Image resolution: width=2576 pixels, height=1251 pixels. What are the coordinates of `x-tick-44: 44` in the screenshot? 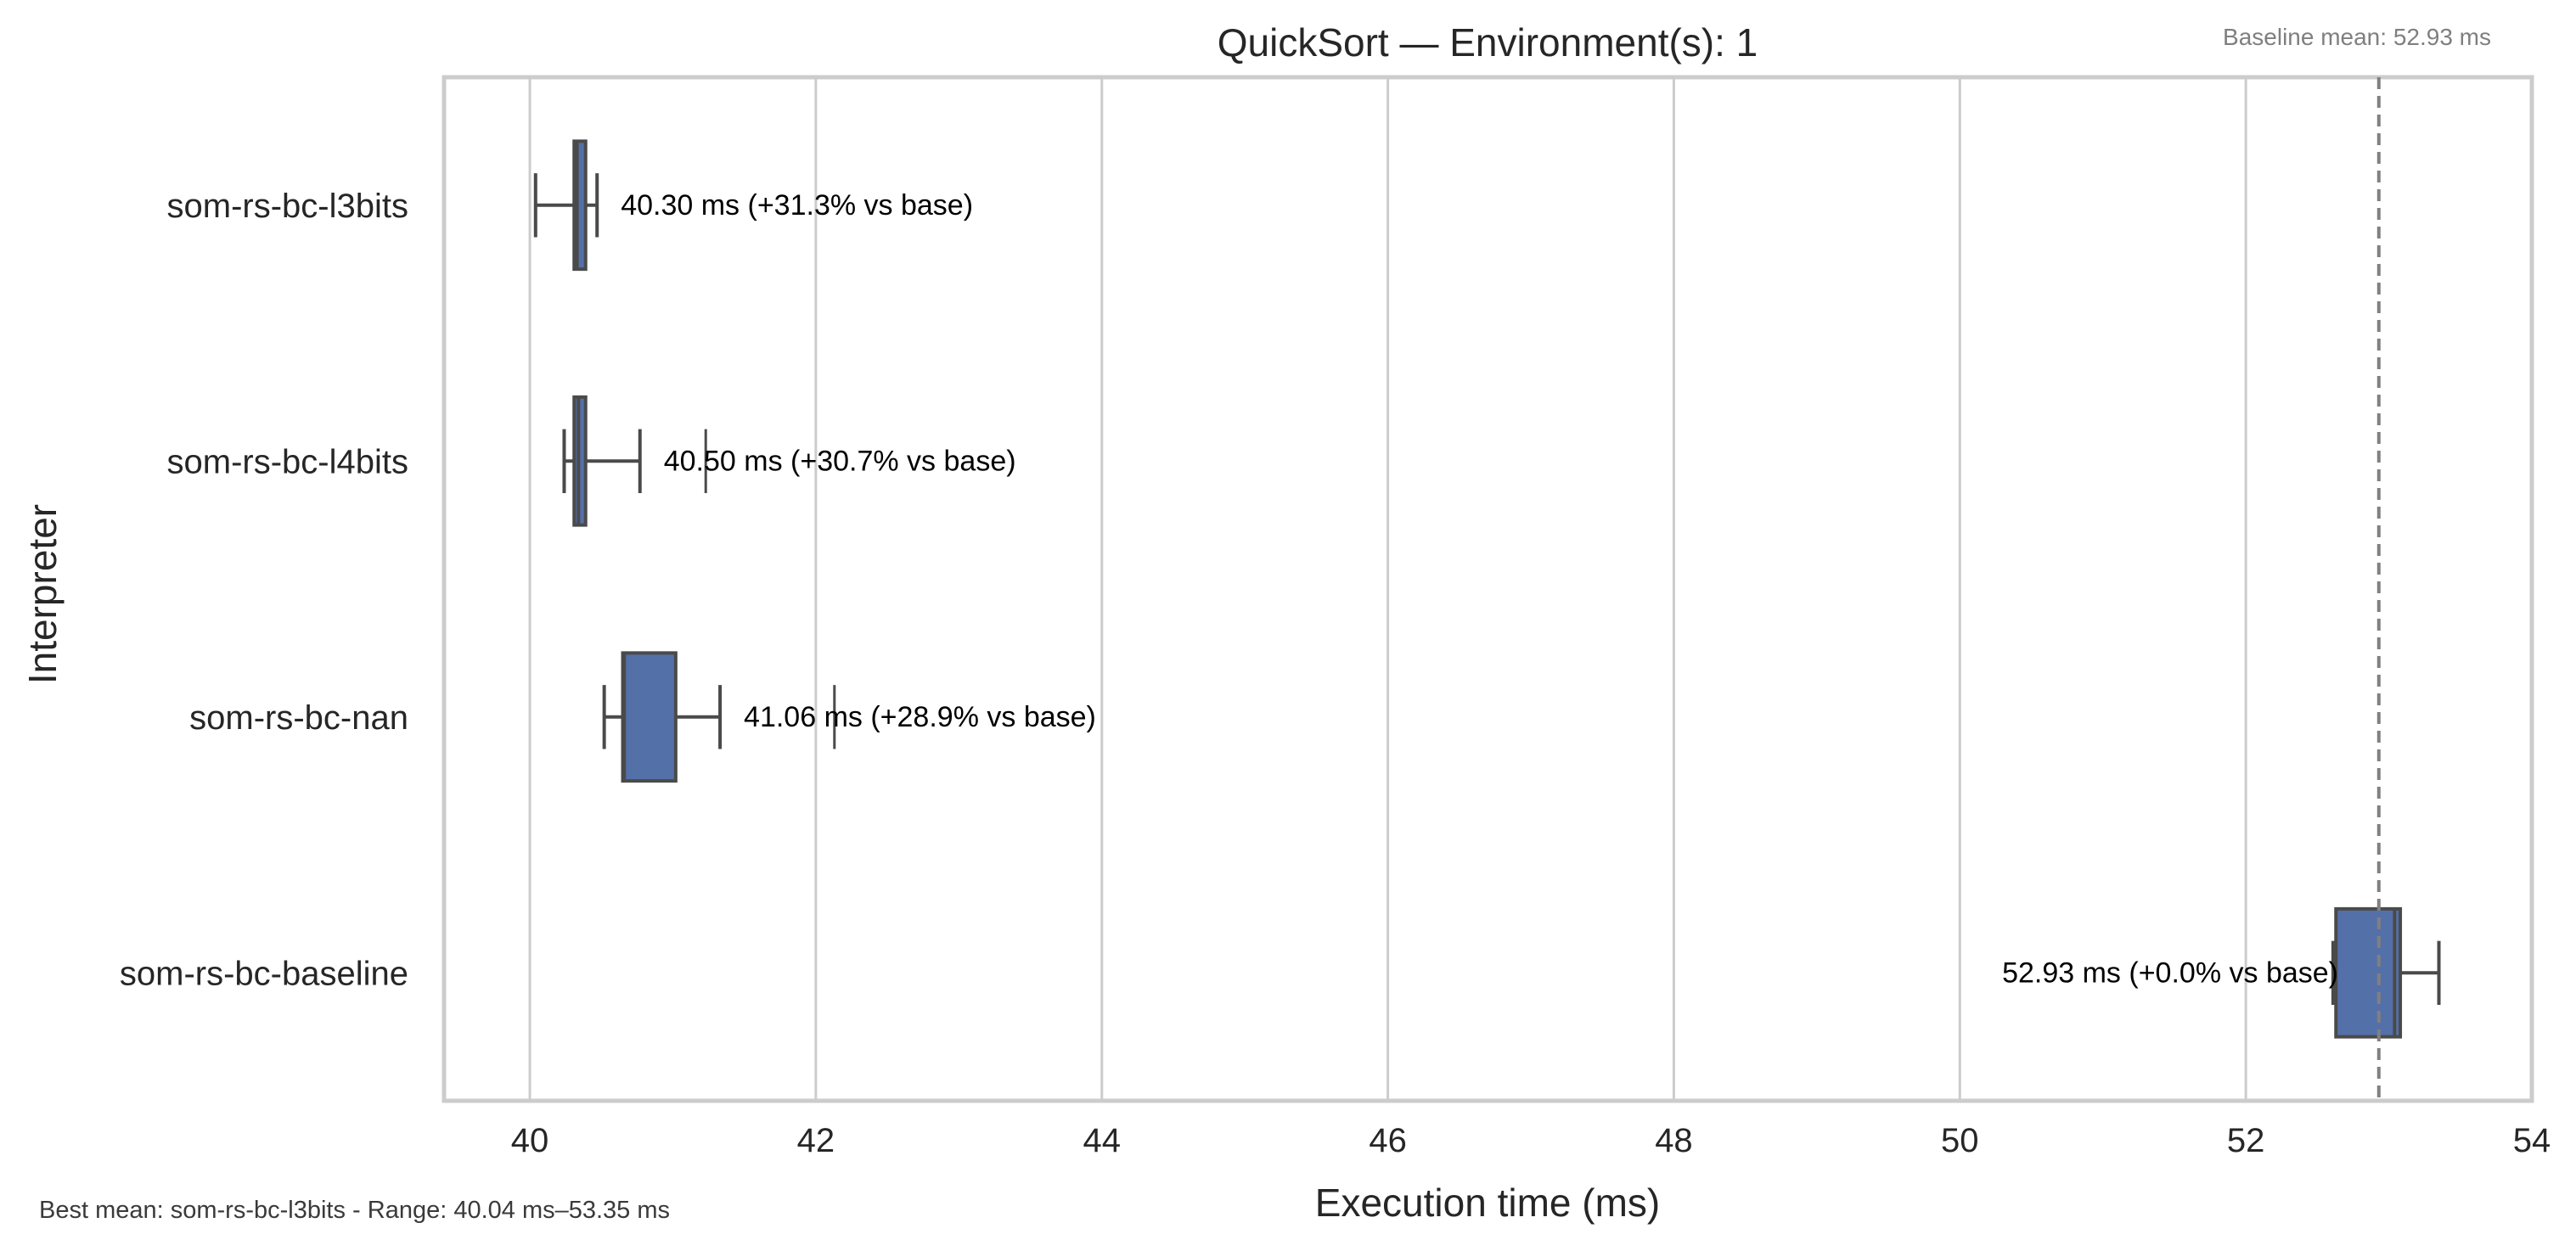 It's located at (1102, 1140).